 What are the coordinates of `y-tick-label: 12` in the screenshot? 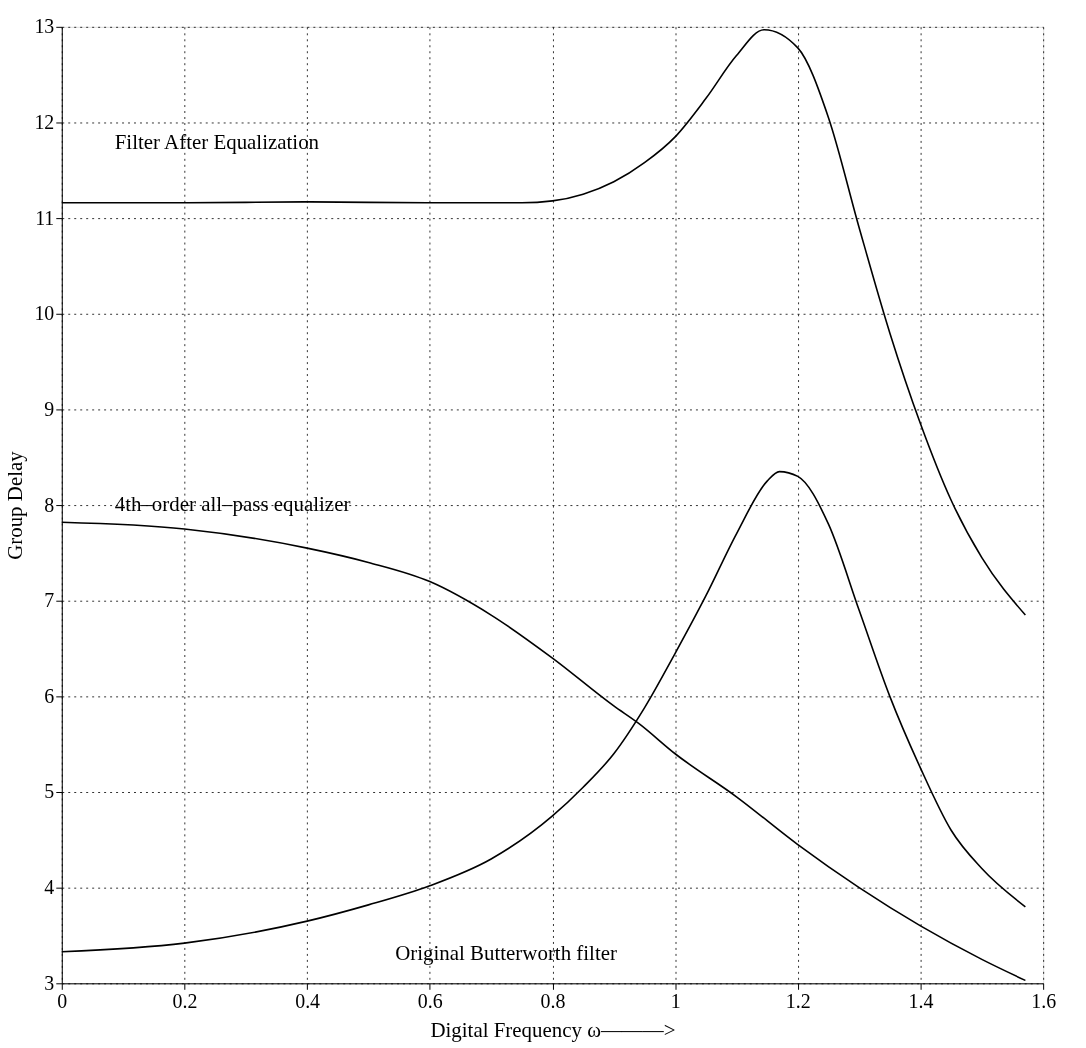 It's located at (44, 121).